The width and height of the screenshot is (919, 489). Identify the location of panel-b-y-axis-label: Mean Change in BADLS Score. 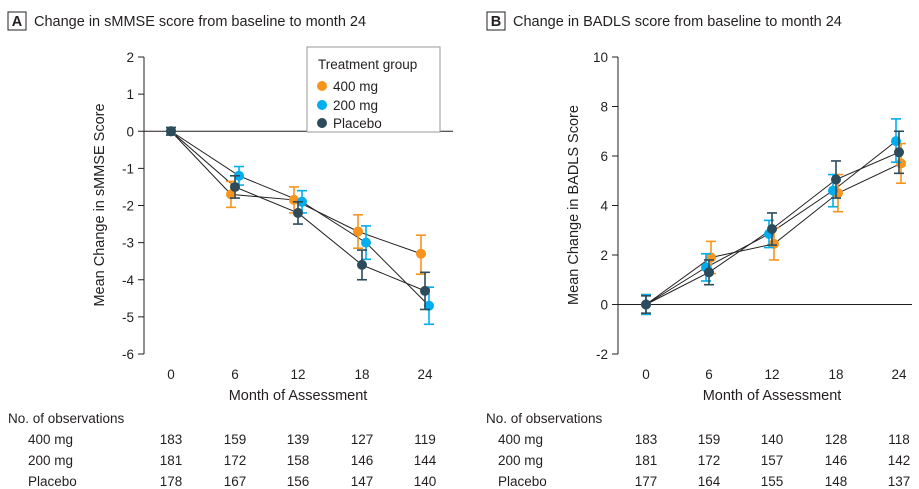
(574, 205).